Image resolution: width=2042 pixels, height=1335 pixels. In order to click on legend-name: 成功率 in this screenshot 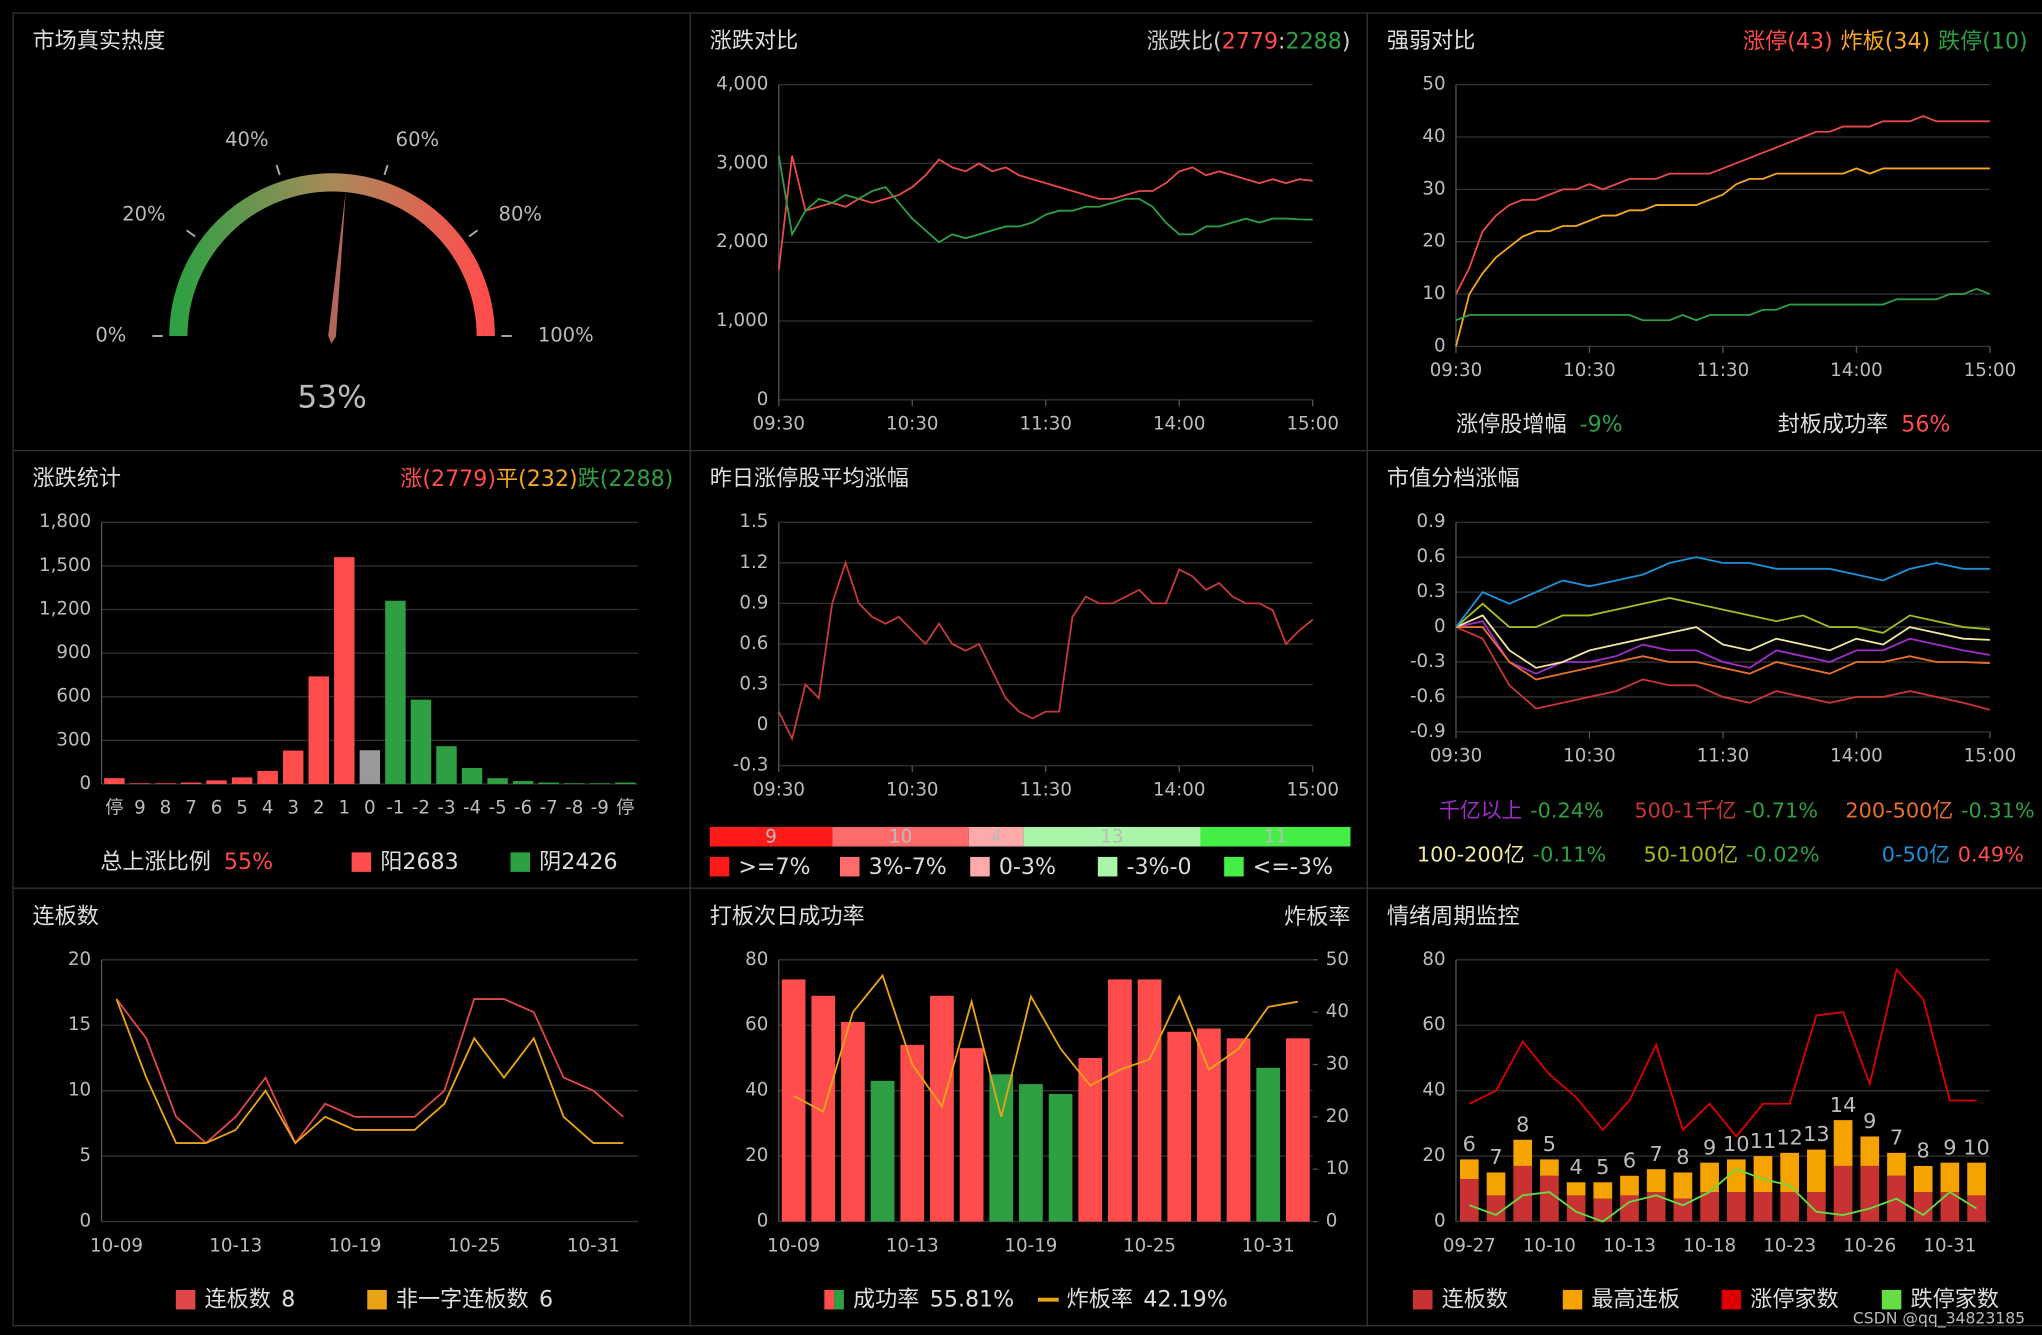, I will do `click(886, 1299)`.